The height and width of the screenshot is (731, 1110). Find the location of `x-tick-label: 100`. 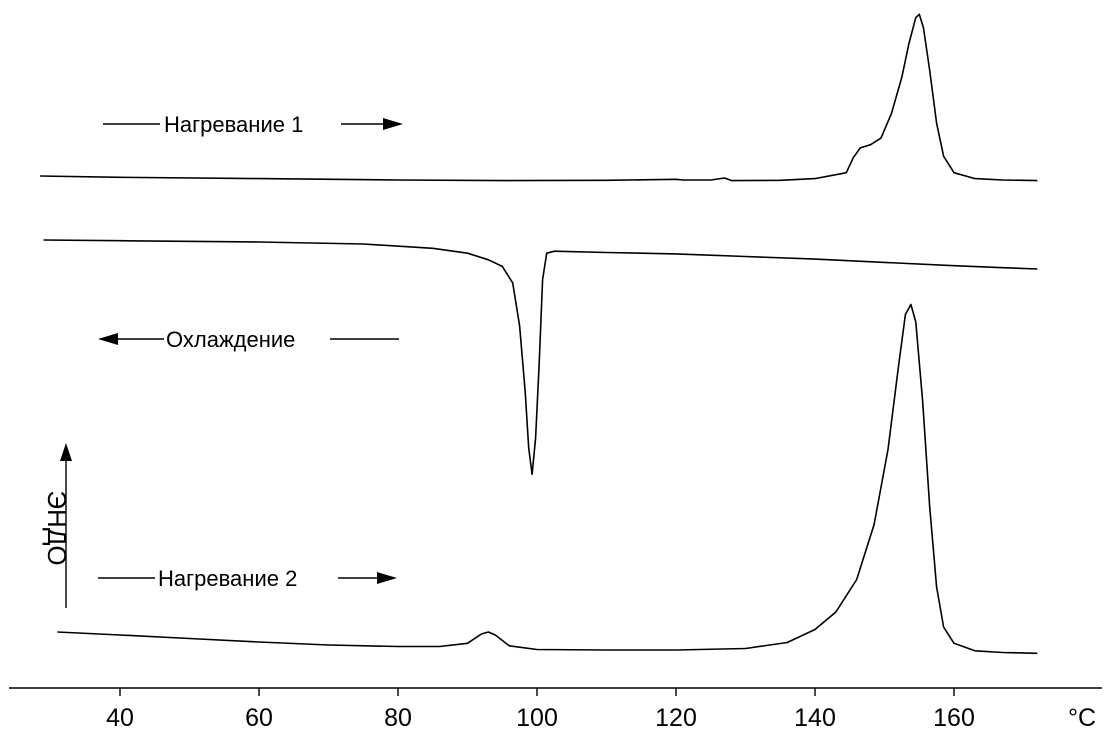

x-tick-label: 100 is located at coordinates (537, 717).